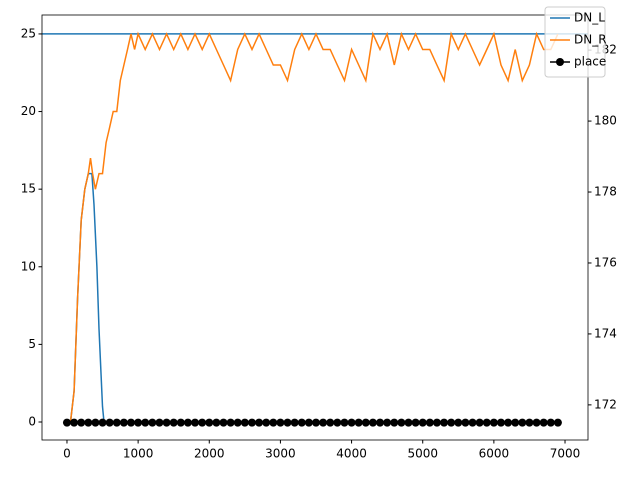 The width and height of the screenshot is (640, 480). I want to click on y2-tick-label: 180, so click(605, 121).